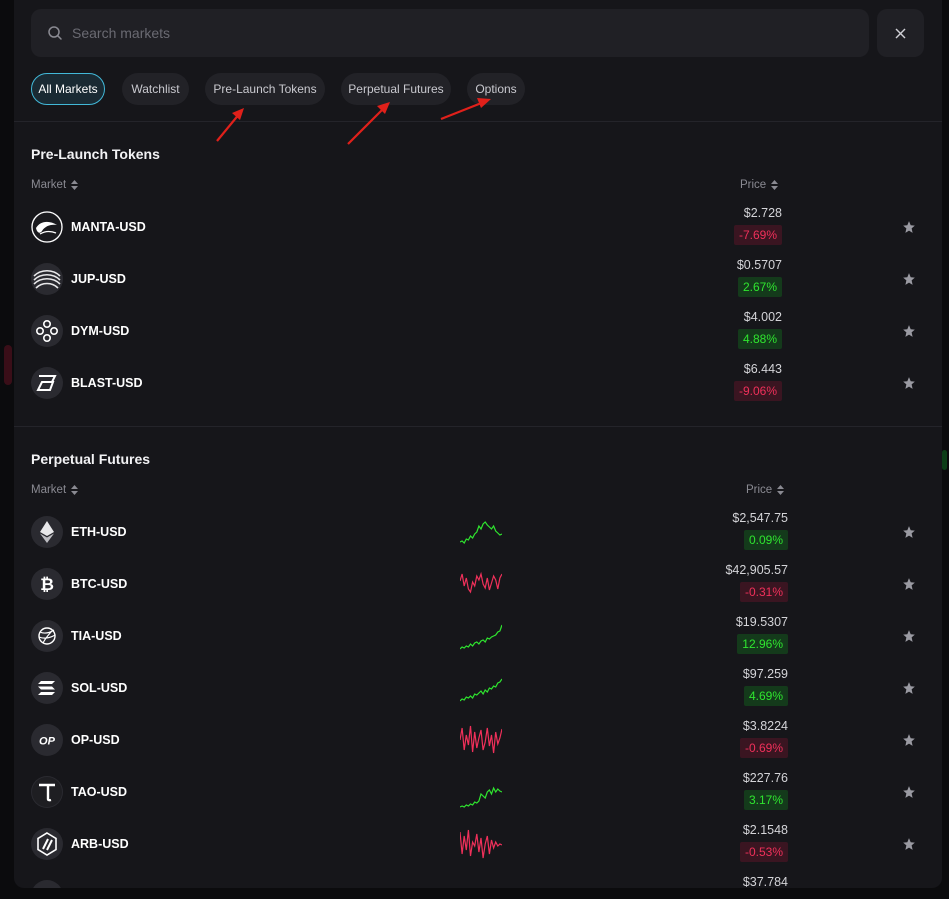 The width and height of the screenshot is (949, 899). I want to click on column-header-label: Price, so click(753, 185).